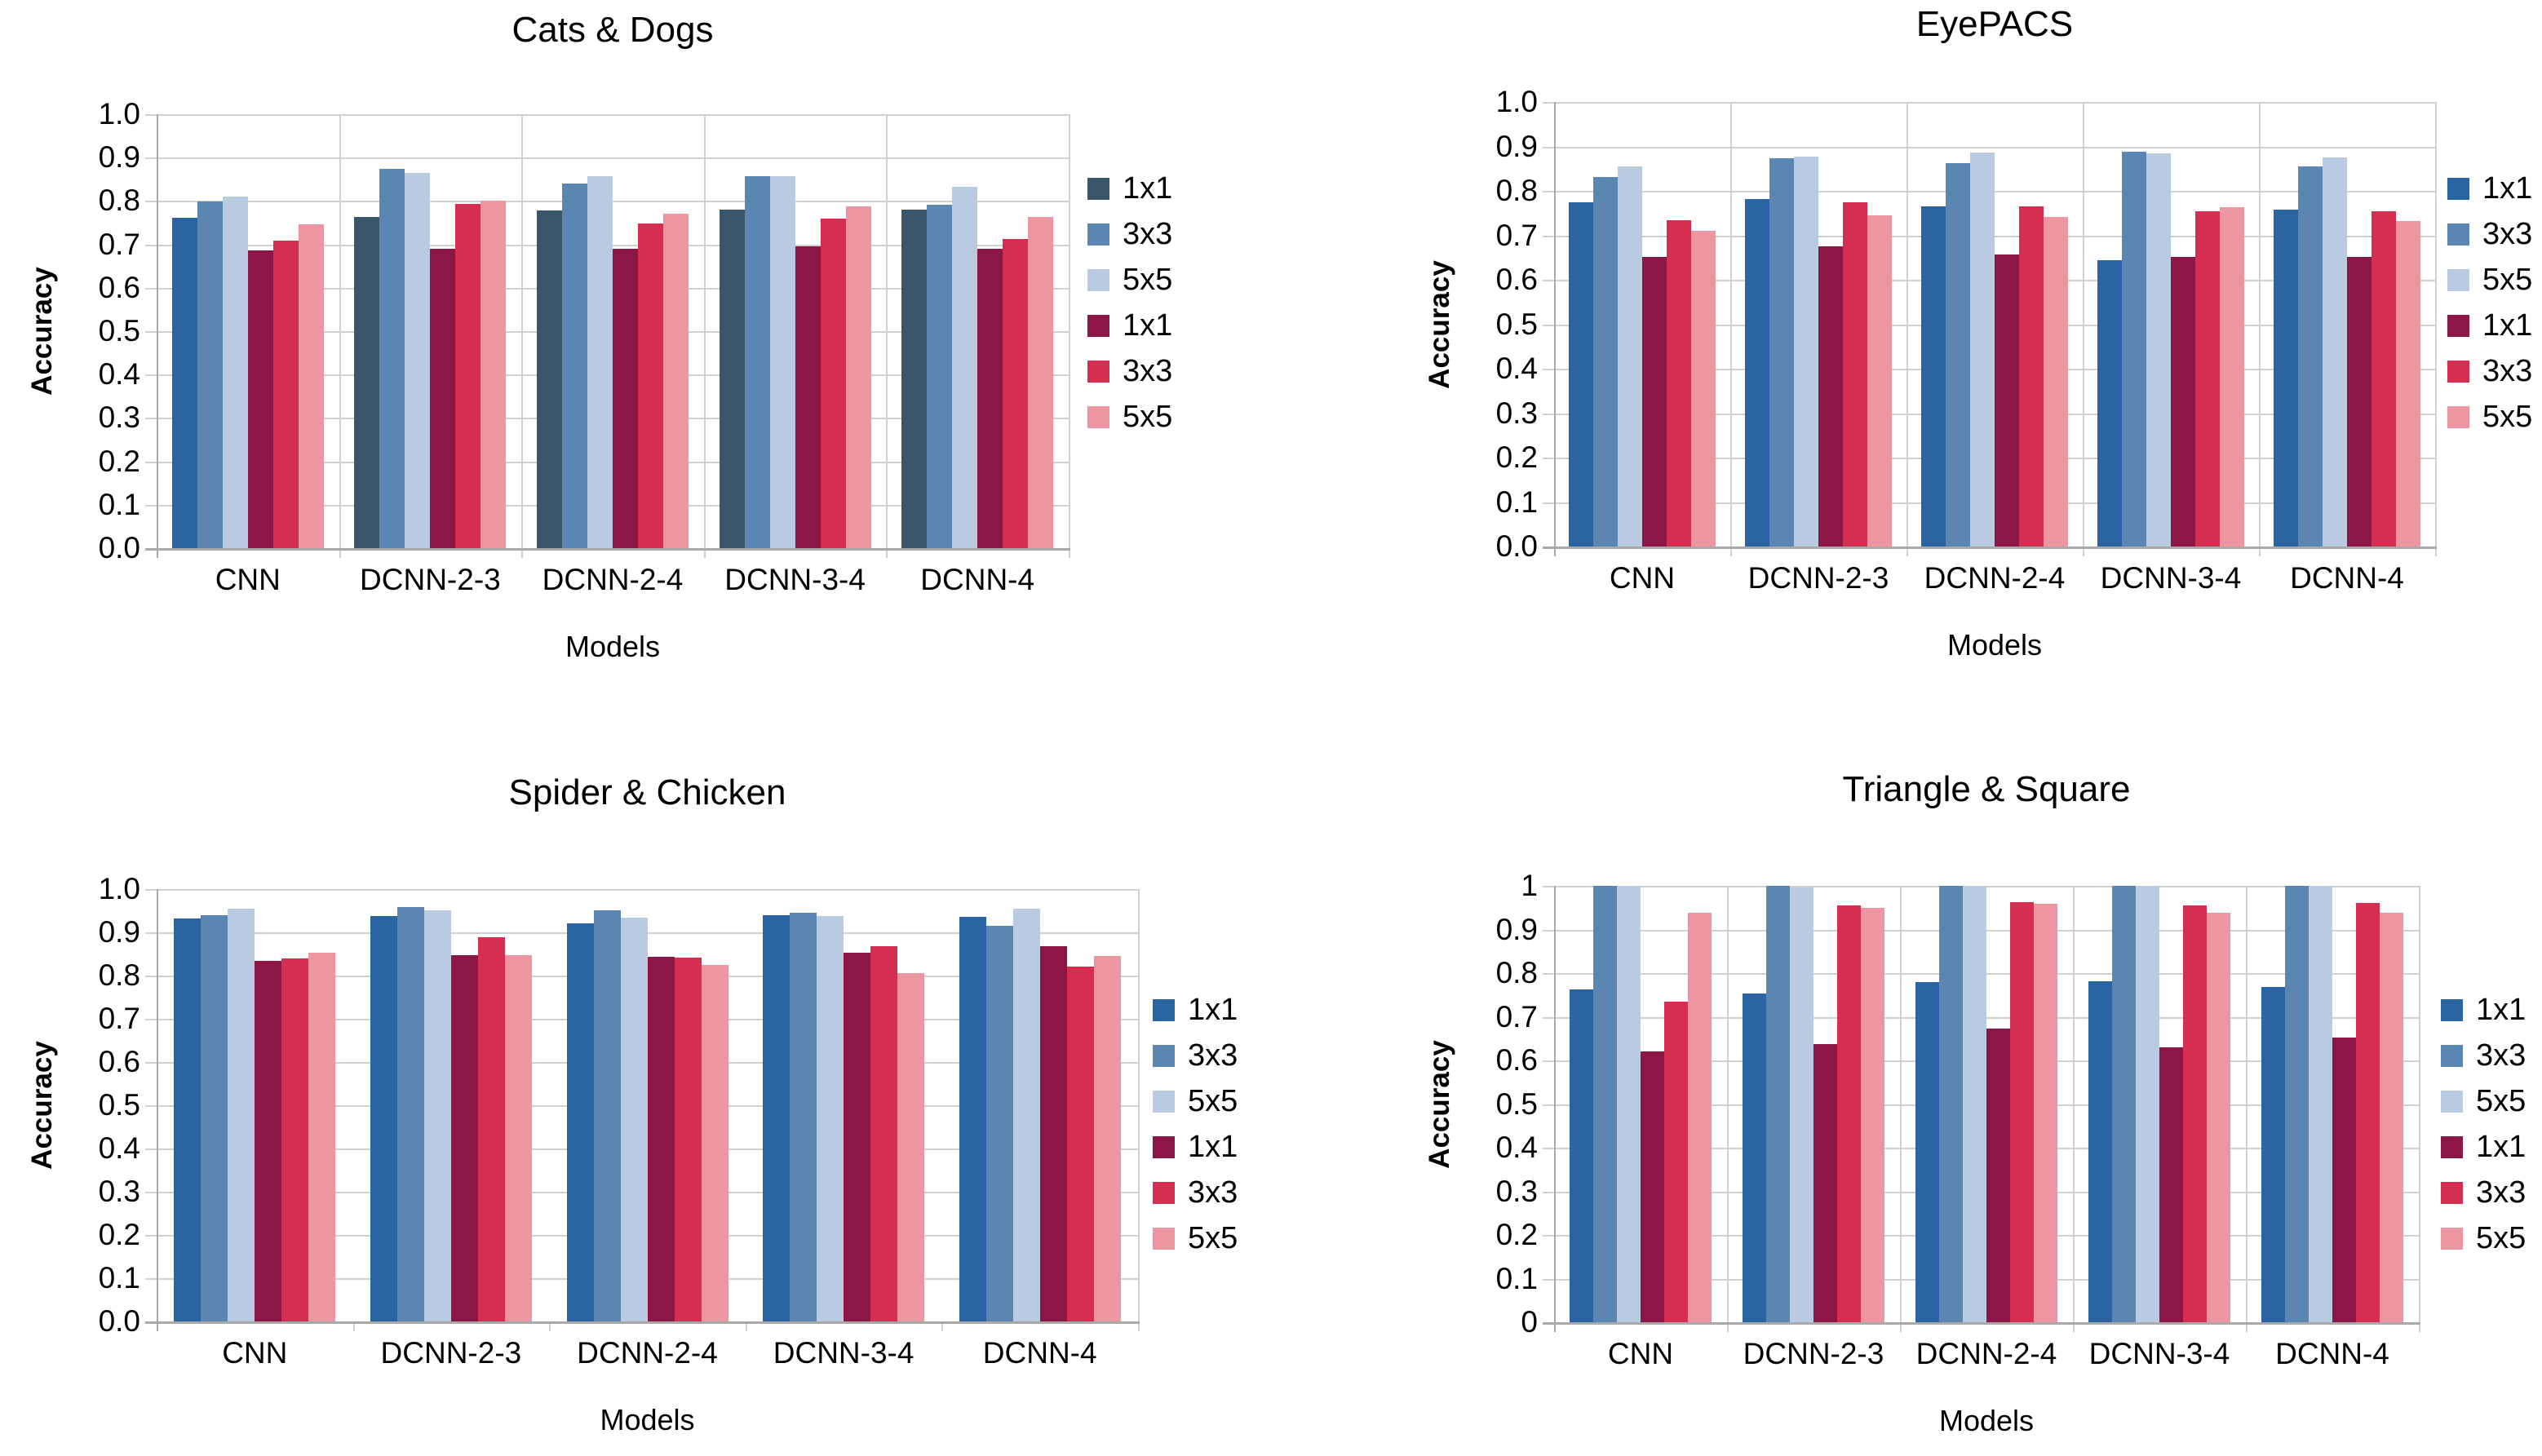 Image resolution: width=2542 pixels, height=1456 pixels. What do you see at coordinates (119, 1321) in the screenshot?
I see `y-tick-label: 0.0` at bounding box center [119, 1321].